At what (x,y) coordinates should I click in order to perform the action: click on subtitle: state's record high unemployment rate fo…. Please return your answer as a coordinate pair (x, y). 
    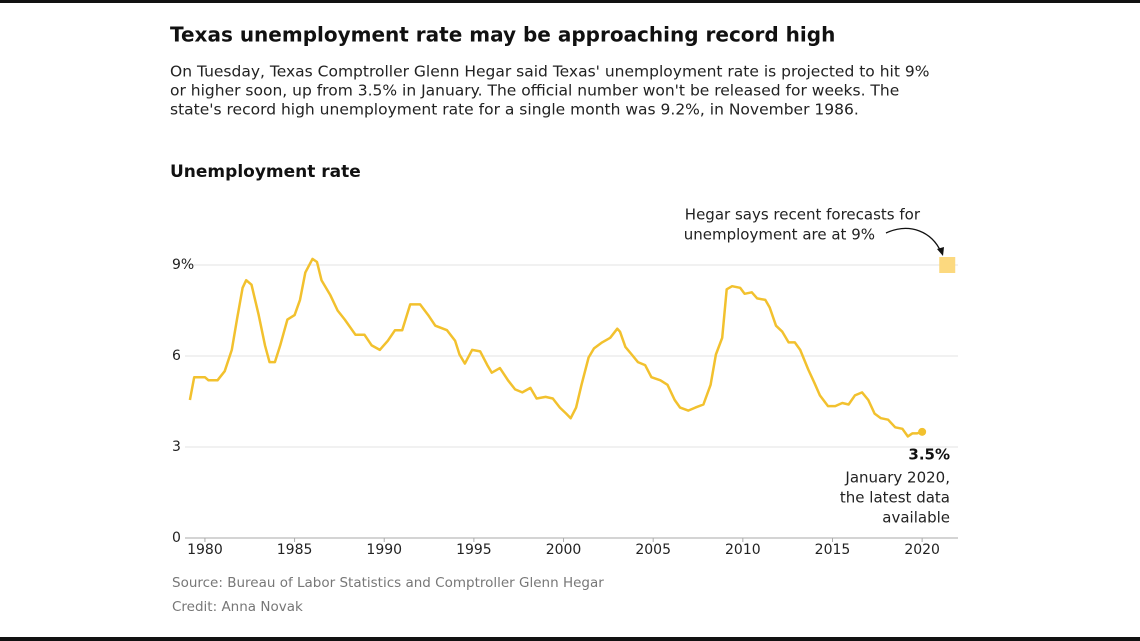
    Looking at the image, I should click on (514, 110).